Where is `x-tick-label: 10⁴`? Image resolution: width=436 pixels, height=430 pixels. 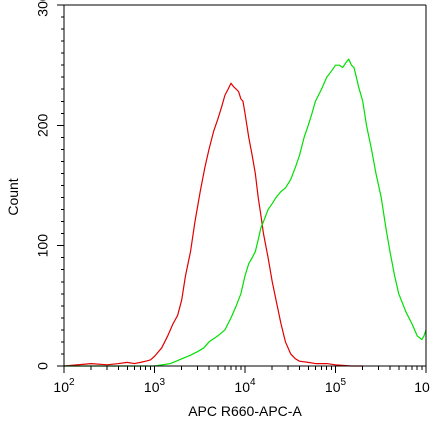
x-tick-label: 10⁴ is located at coordinates (245, 386).